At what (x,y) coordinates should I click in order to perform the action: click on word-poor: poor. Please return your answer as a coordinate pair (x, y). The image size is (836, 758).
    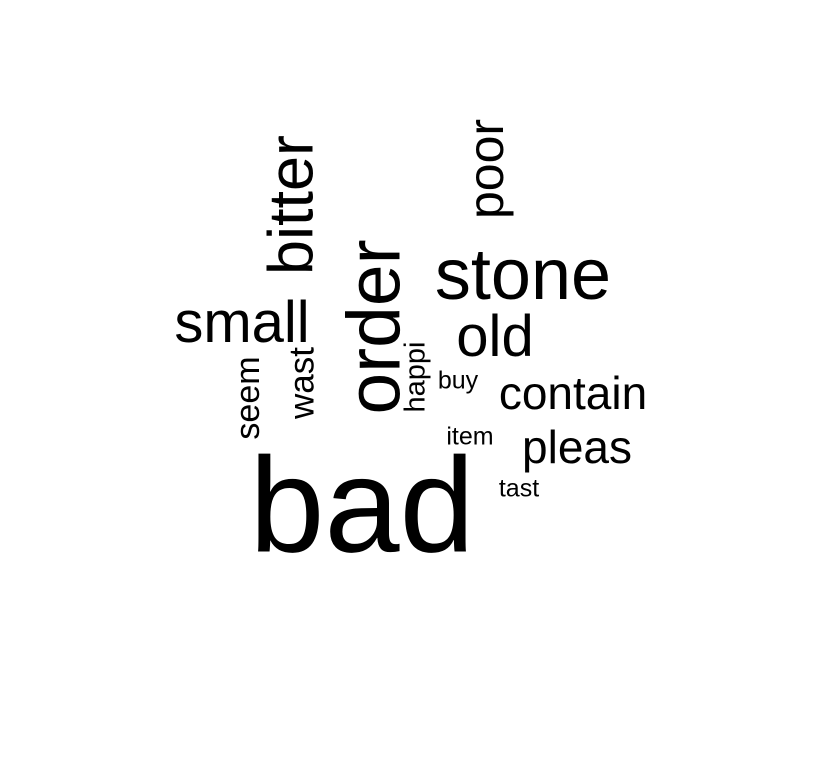
    Looking at the image, I should click on (486, 169).